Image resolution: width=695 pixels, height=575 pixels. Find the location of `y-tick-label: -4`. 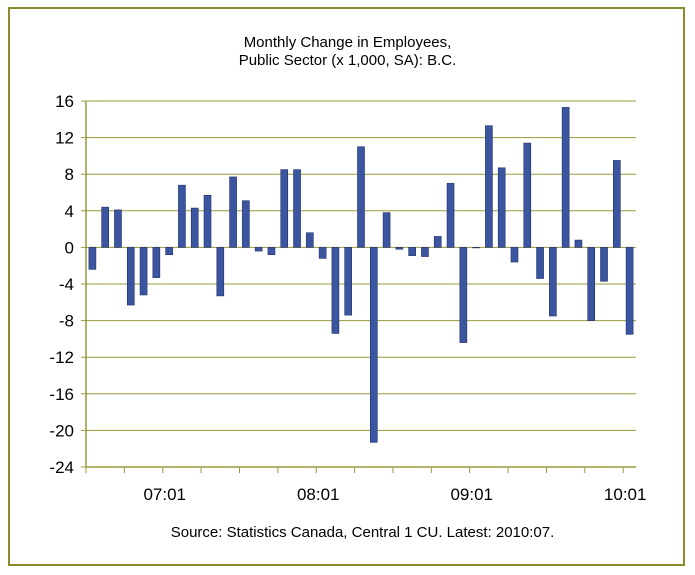

y-tick-label: -4 is located at coordinates (66, 284).